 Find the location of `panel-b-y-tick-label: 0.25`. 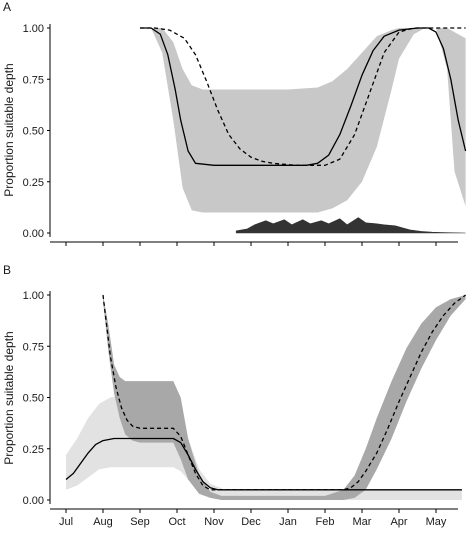

panel-b-y-tick-label: 0.25 is located at coordinates (33, 450).